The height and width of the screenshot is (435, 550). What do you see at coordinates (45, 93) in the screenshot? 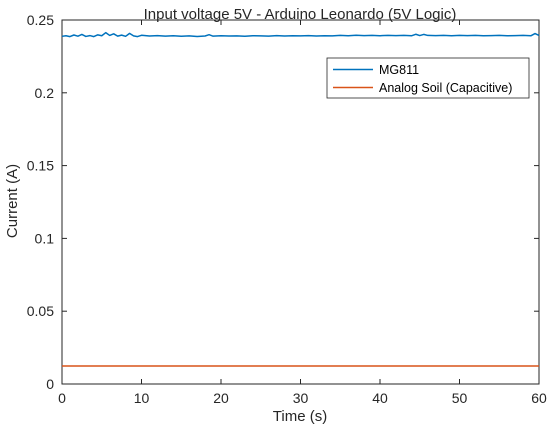
I see `y-tick-label: 0.2` at bounding box center [45, 93].